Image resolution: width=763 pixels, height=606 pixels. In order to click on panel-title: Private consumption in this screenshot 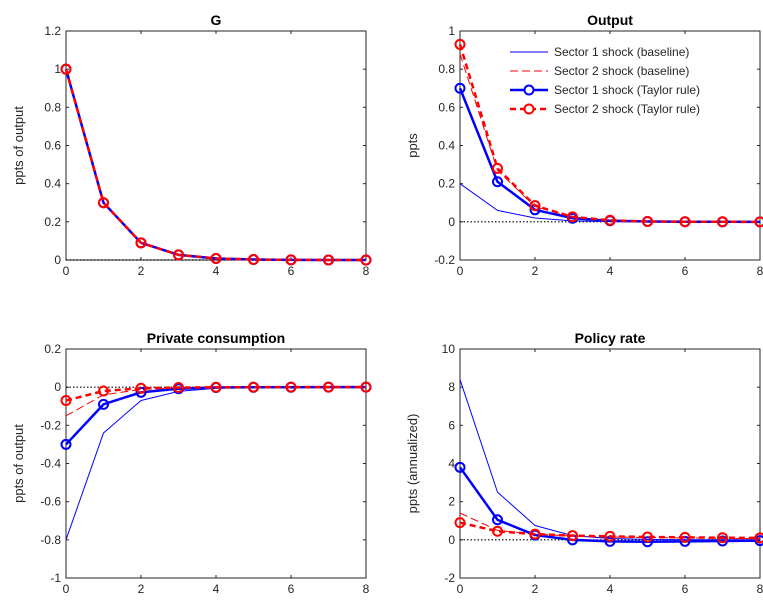, I will do `click(216, 338)`.